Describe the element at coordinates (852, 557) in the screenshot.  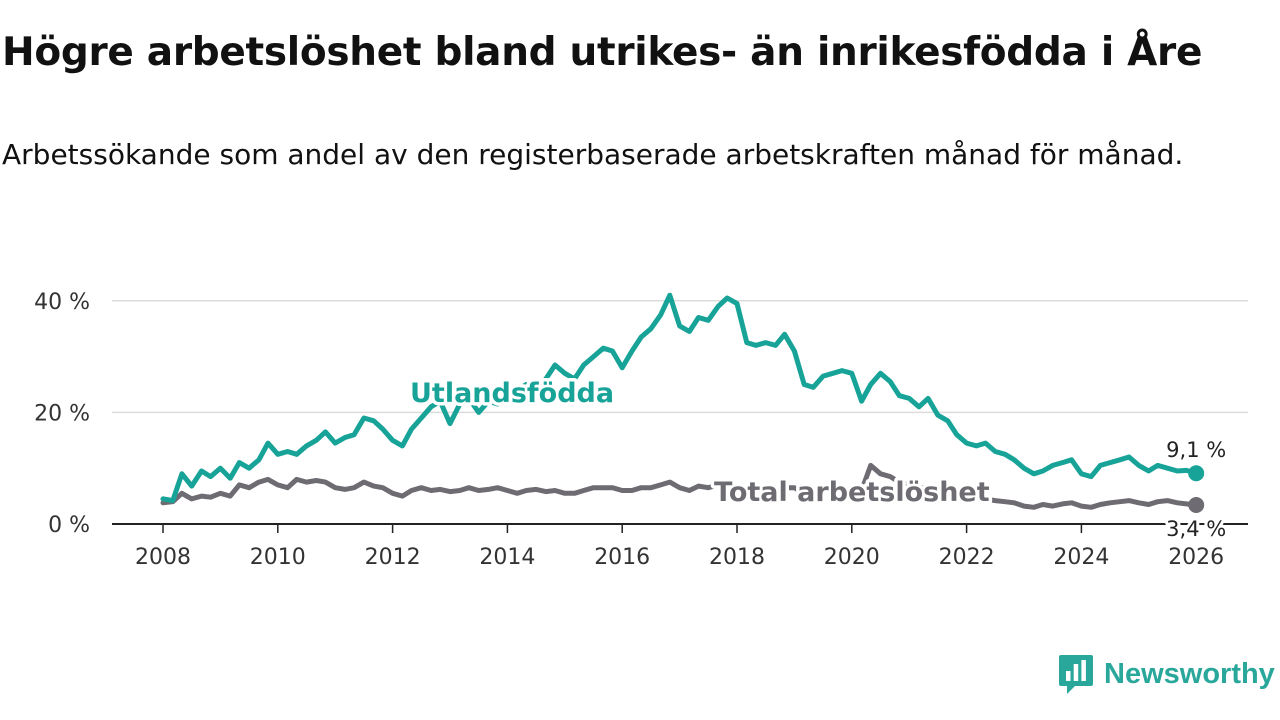
I see `x-tick-label: 2020` at that location.